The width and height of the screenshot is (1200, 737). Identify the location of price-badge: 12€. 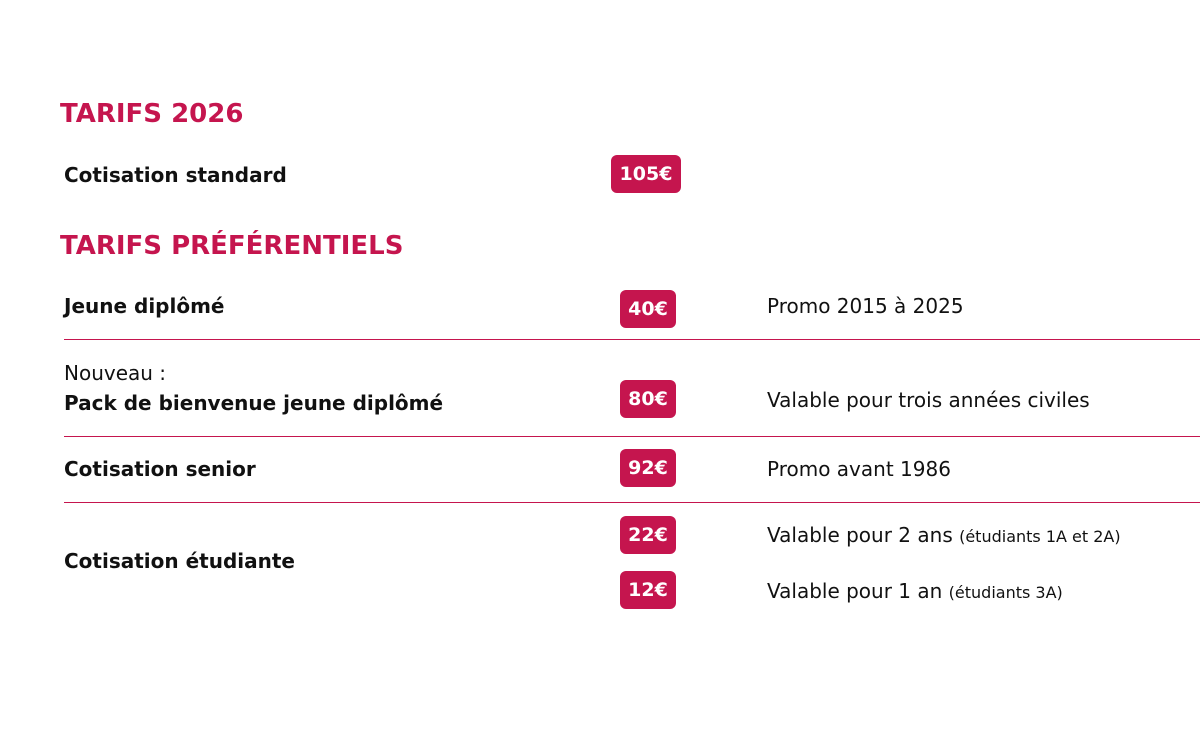
(648, 590).